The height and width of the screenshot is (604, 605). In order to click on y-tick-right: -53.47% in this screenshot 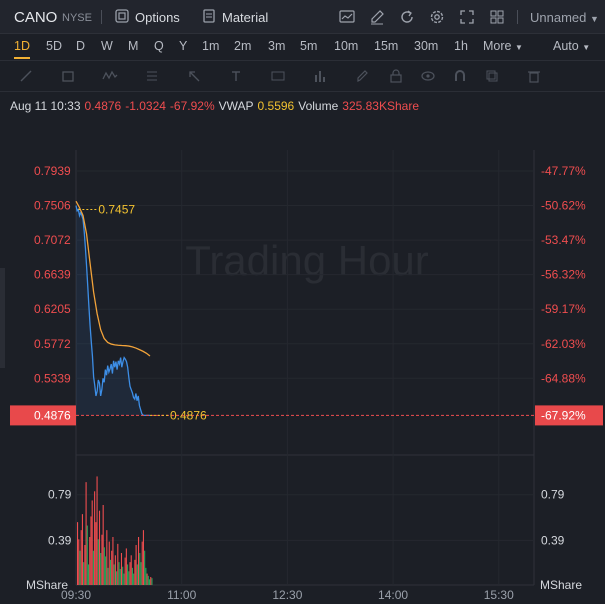, I will do `click(563, 240)`.